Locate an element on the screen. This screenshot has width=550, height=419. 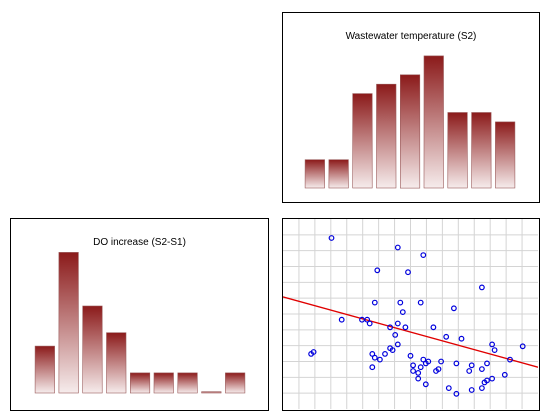
trend-line is located at coordinates (410, 332).